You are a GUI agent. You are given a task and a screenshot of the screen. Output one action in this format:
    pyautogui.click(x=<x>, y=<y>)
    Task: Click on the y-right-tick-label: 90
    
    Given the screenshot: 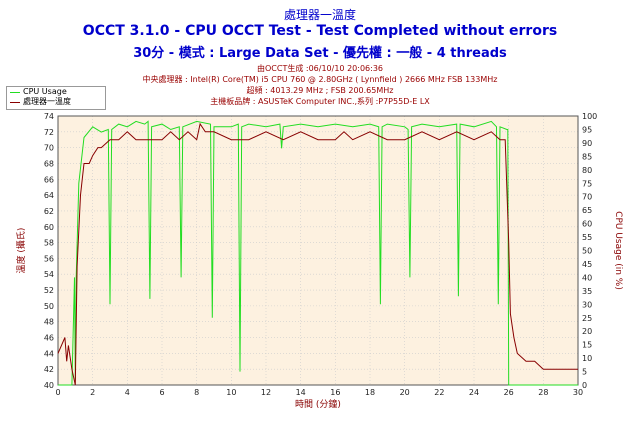 What is the action you would take?
    pyautogui.click(x=587, y=143)
    